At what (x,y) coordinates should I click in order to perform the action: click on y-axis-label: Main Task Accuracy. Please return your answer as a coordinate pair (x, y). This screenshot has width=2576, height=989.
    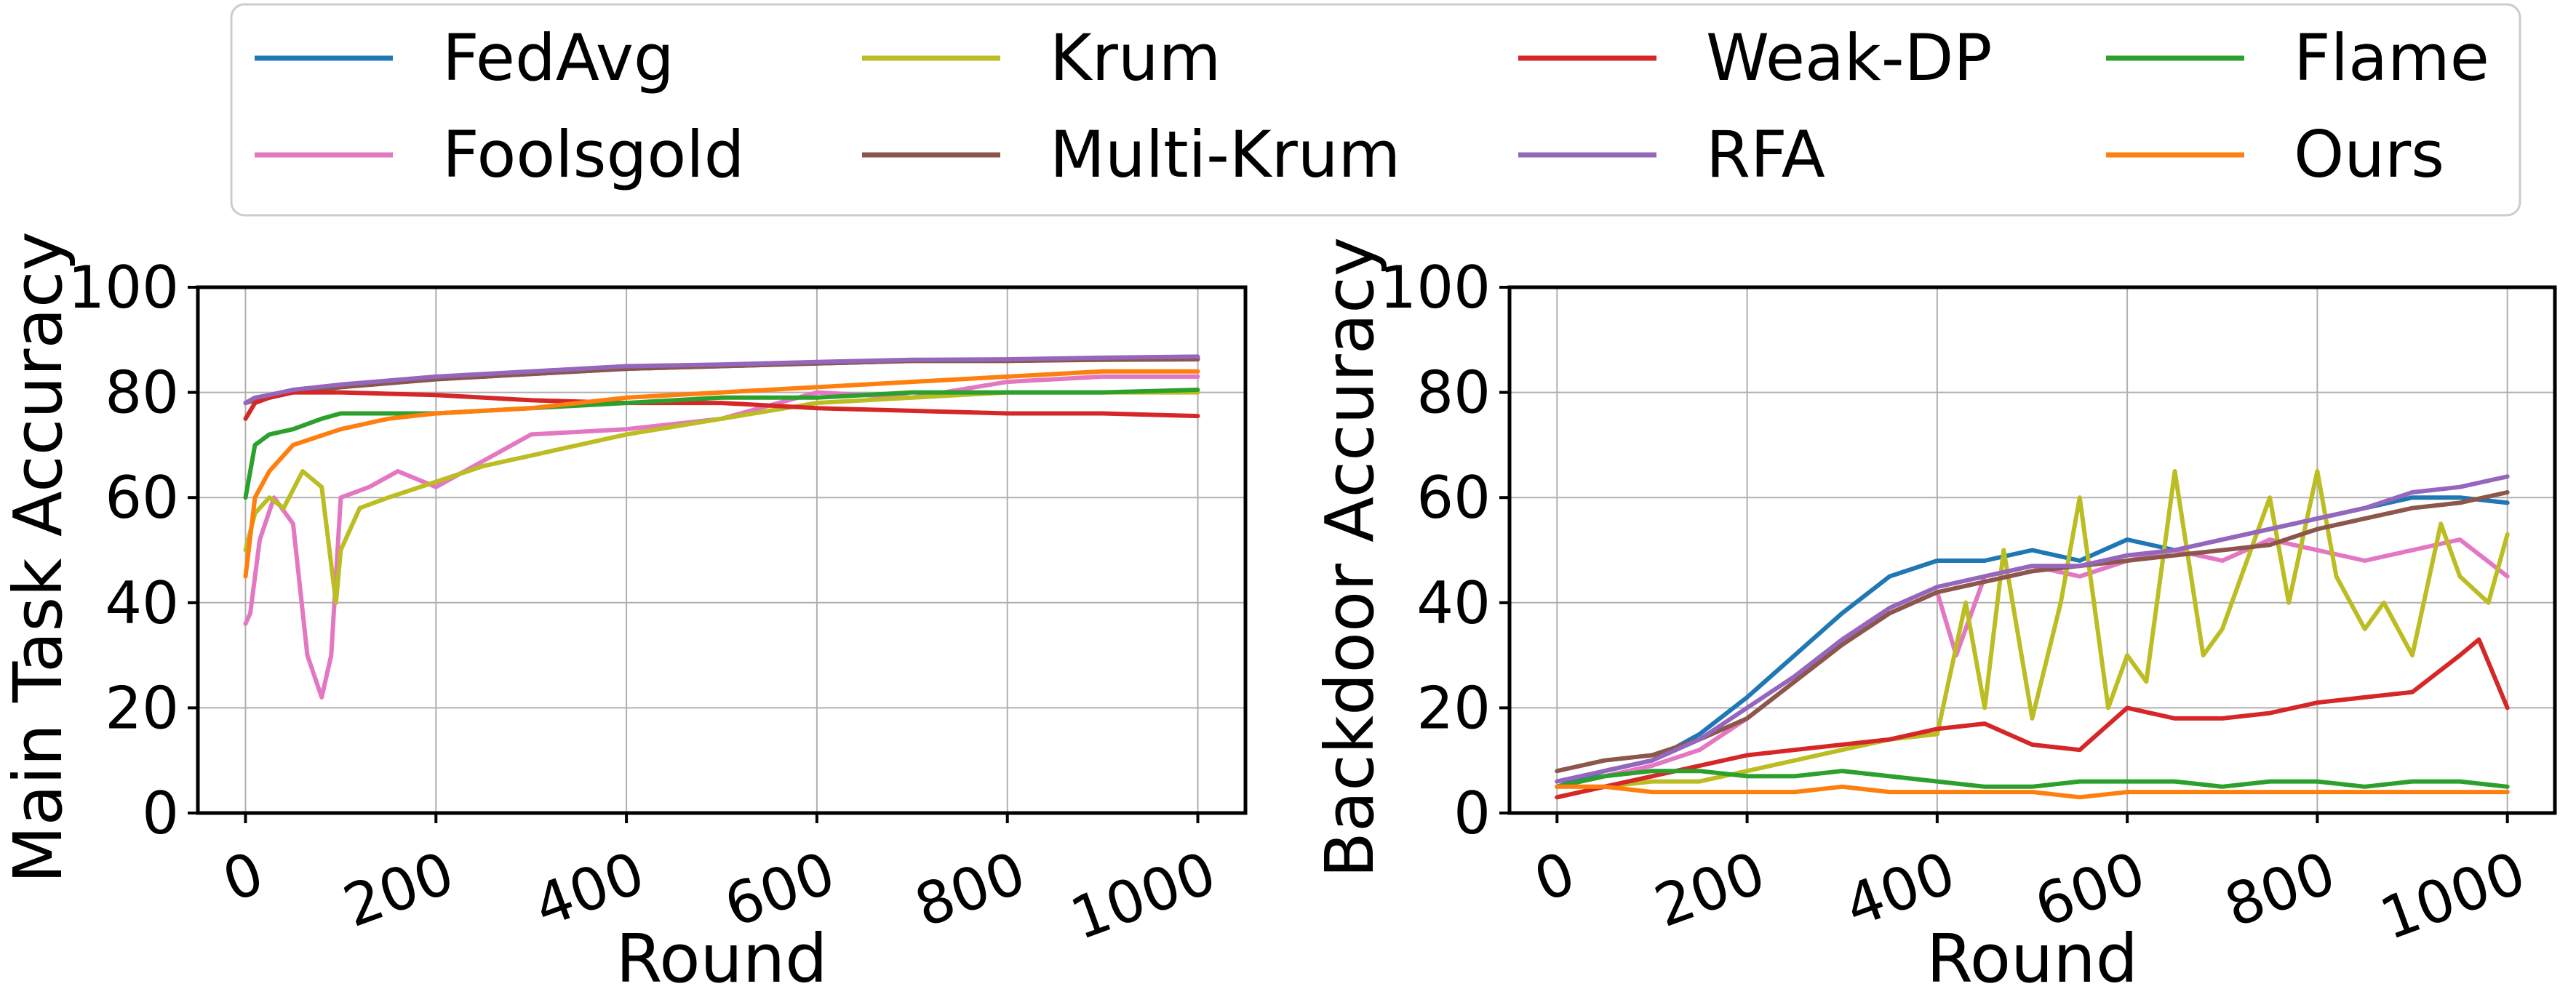
    Looking at the image, I should click on (38, 557).